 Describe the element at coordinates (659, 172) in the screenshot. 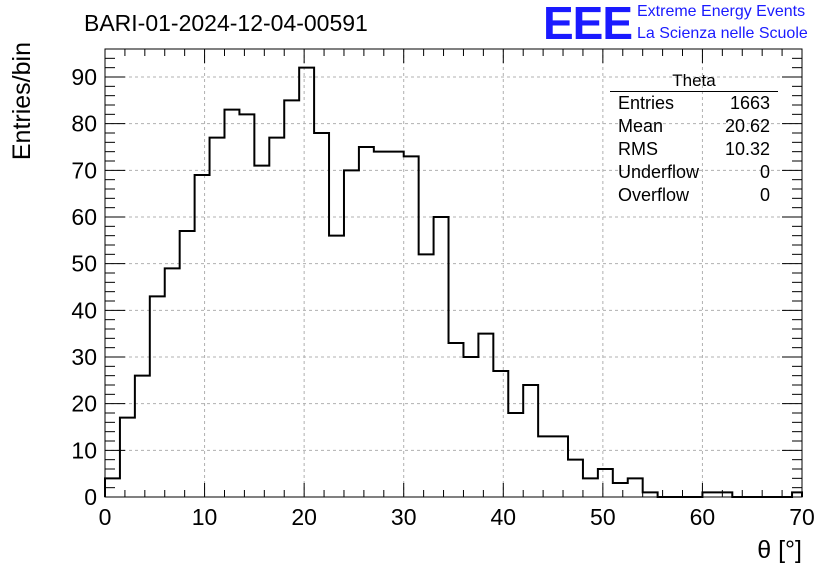

I see `stats-label: Underflow` at that location.